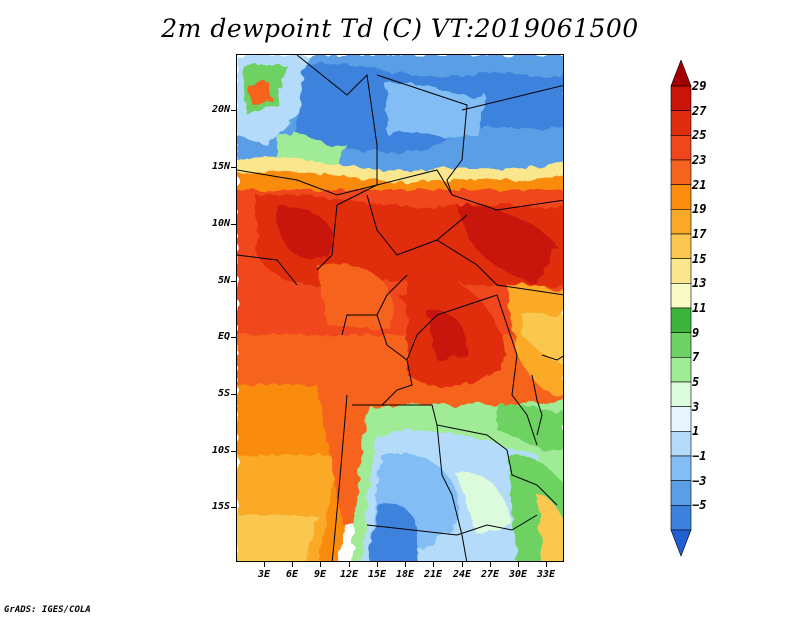 This screenshot has height=618, width=800. What do you see at coordinates (699, 86) in the screenshot?
I see `colorbar-label: 29` at bounding box center [699, 86].